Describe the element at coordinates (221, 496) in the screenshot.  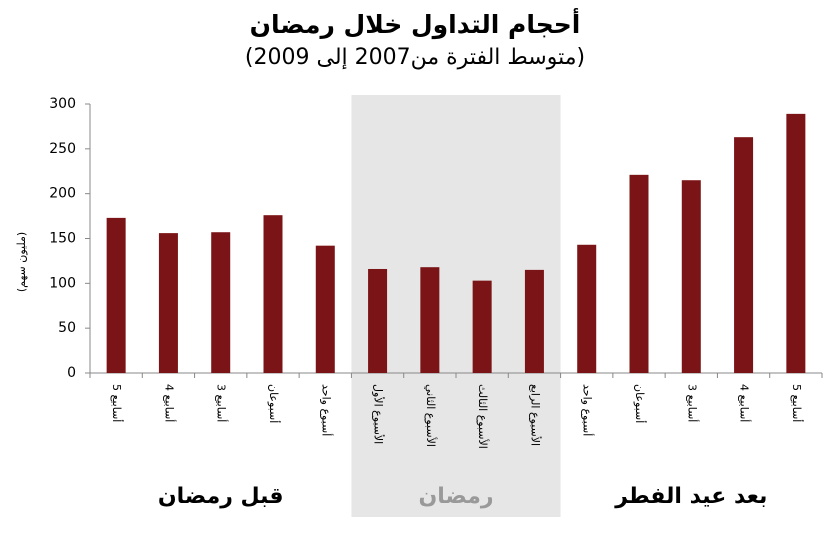
I see `group-label: قبل رمضان` at that location.